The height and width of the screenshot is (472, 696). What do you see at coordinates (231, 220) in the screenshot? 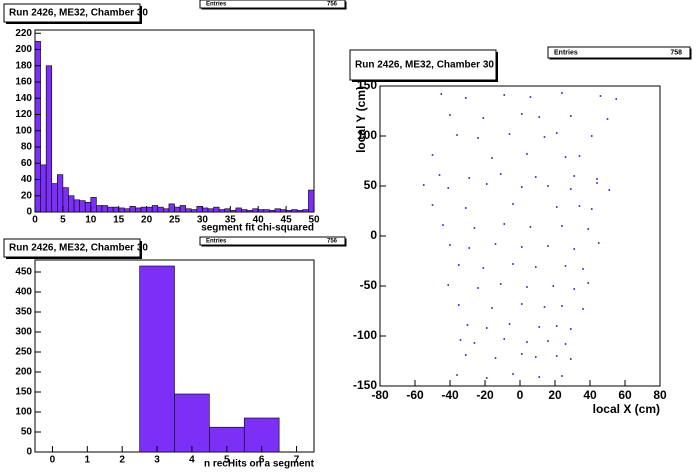
I see `x-tick-label: 35` at bounding box center [231, 220].